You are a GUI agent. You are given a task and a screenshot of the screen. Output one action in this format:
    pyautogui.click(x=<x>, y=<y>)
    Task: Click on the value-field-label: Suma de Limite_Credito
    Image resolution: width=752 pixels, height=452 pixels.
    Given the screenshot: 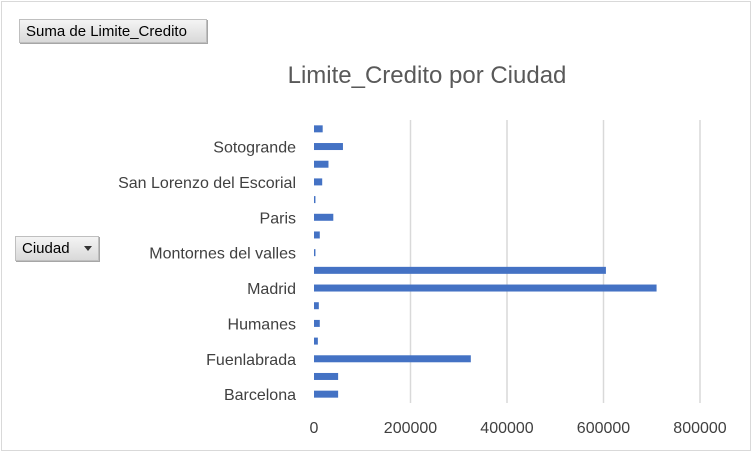 What is the action you would take?
    pyautogui.click(x=106, y=31)
    